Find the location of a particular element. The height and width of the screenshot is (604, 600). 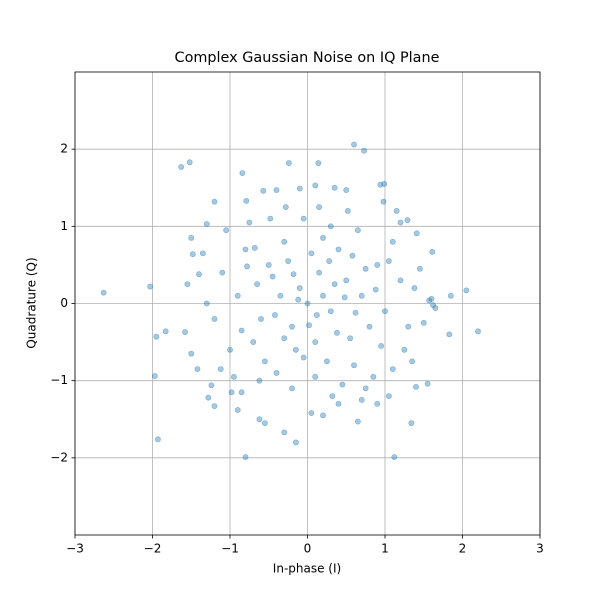

chart-title: Complex Gaussian Noise on IQ Plane is located at coordinates (307, 58).